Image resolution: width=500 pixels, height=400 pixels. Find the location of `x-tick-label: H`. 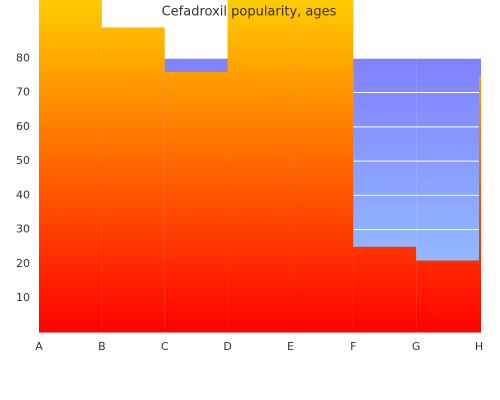

x-tick-label: H is located at coordinates (479, 346).